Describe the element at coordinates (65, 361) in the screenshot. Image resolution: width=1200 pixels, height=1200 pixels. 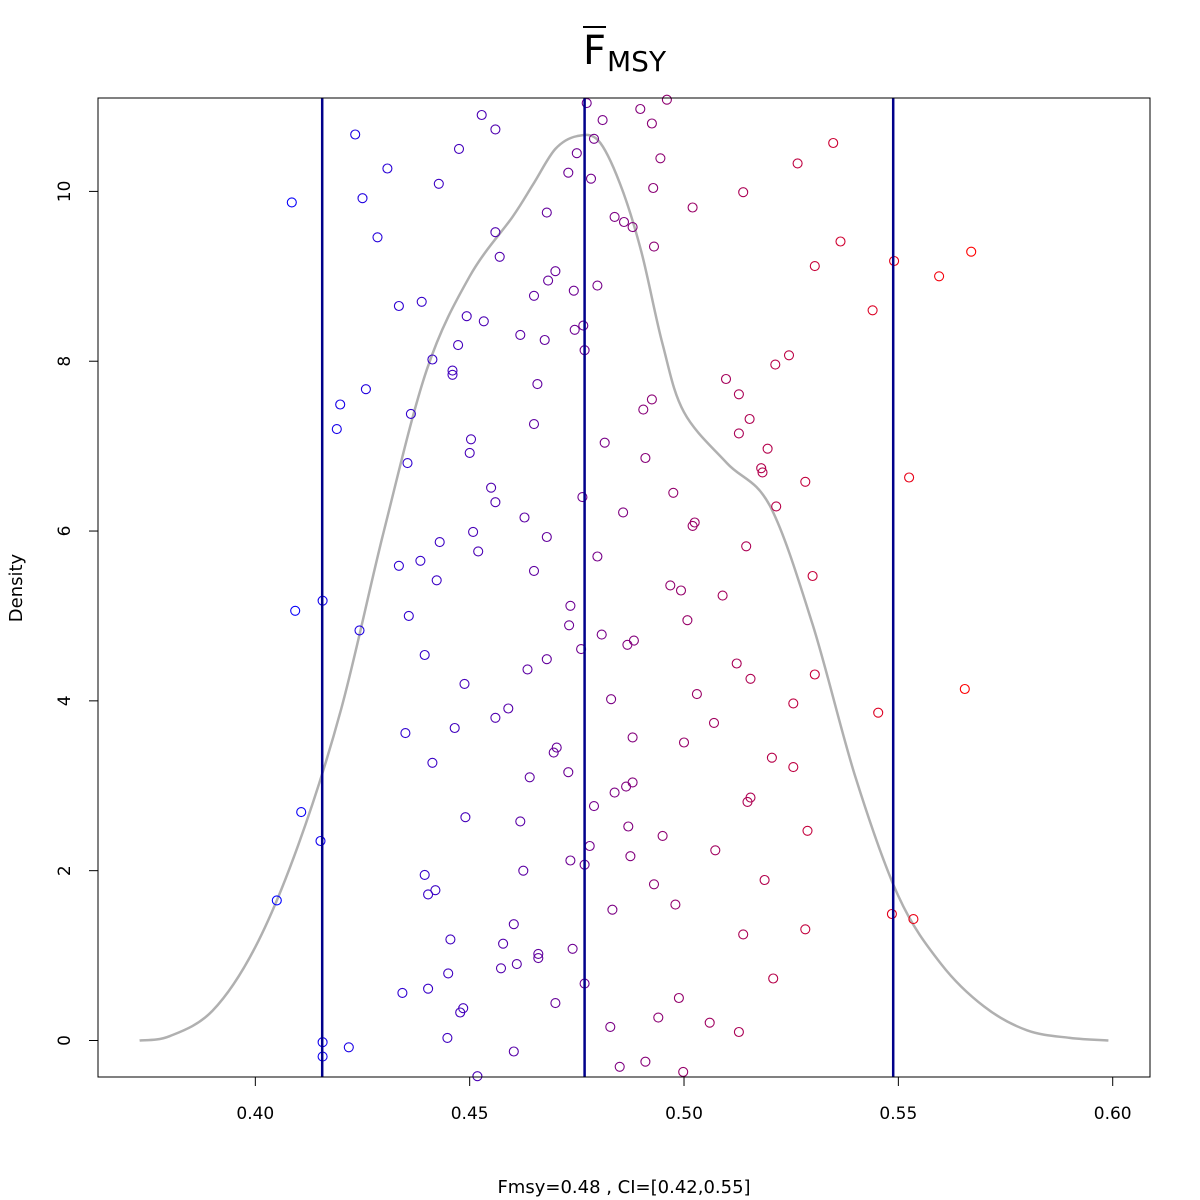
I see `y-tick-label: 8` at that location.